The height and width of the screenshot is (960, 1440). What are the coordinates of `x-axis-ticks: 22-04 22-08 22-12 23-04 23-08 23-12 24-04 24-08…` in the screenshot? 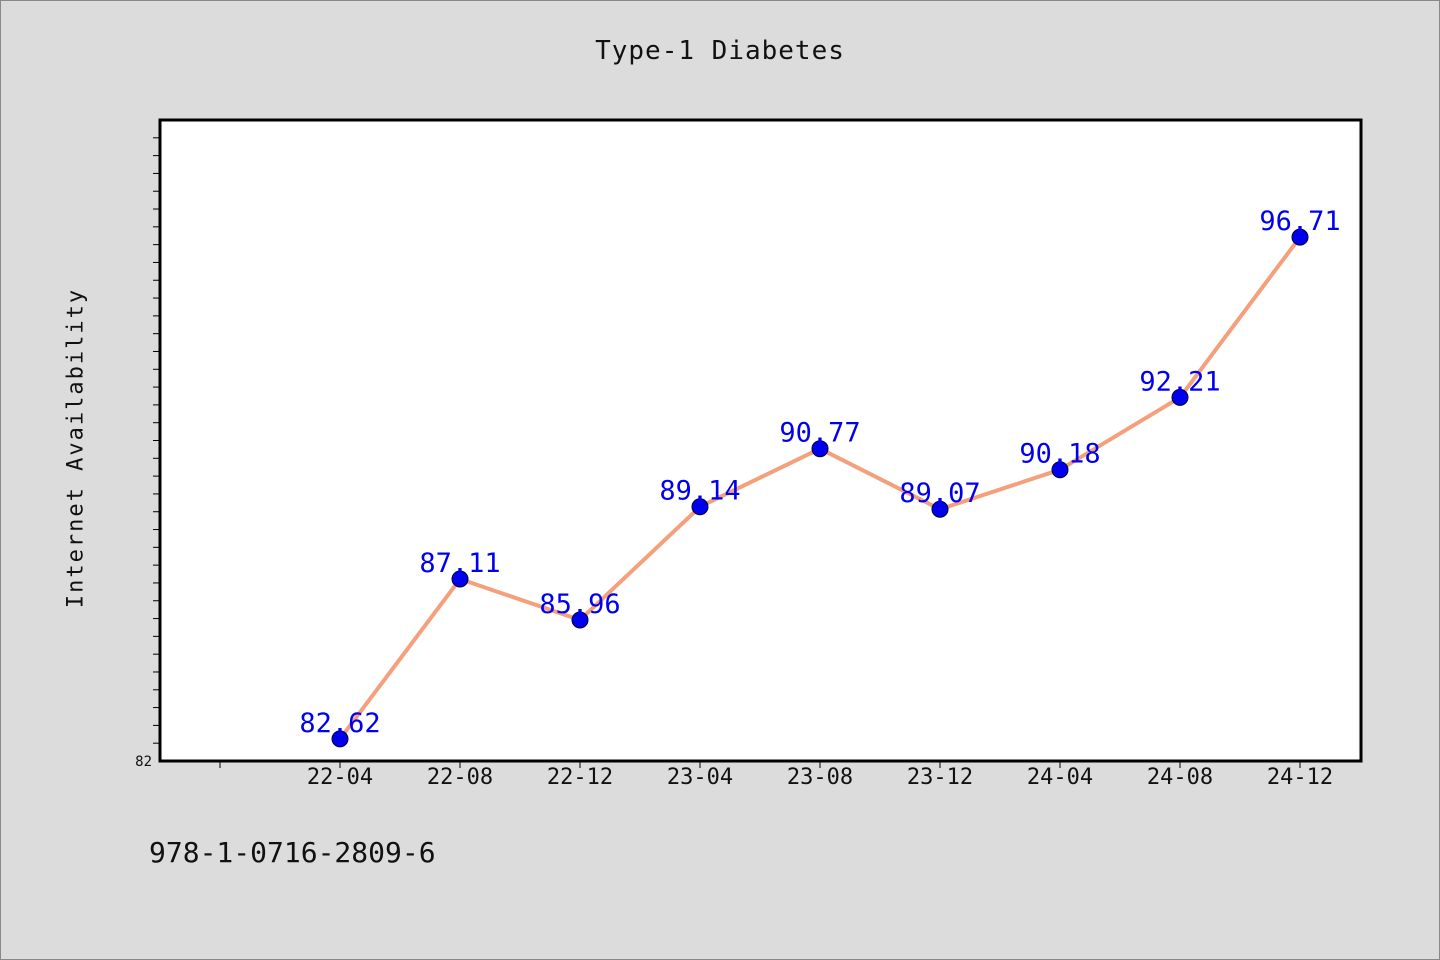 It's located at (776, 775).